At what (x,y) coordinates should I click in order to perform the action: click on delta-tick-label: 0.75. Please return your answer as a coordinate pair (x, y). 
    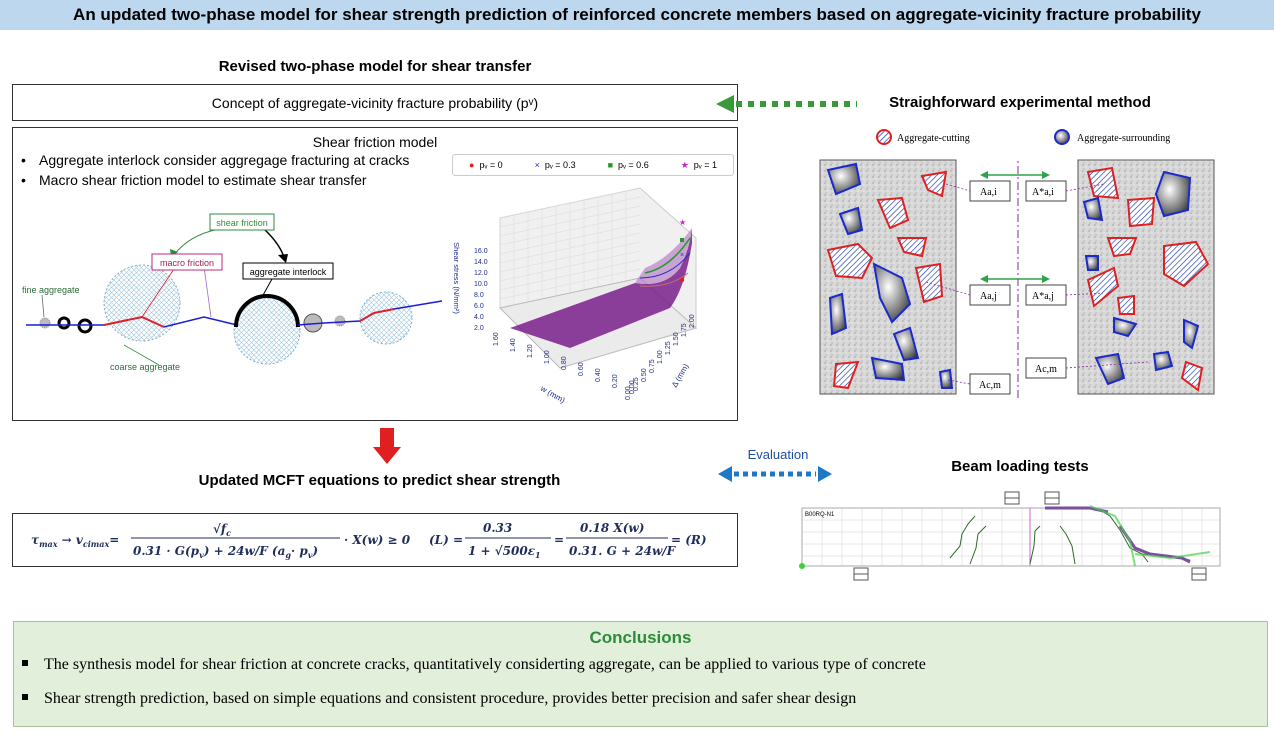
    Looking at the image, I should click on (652, 366).